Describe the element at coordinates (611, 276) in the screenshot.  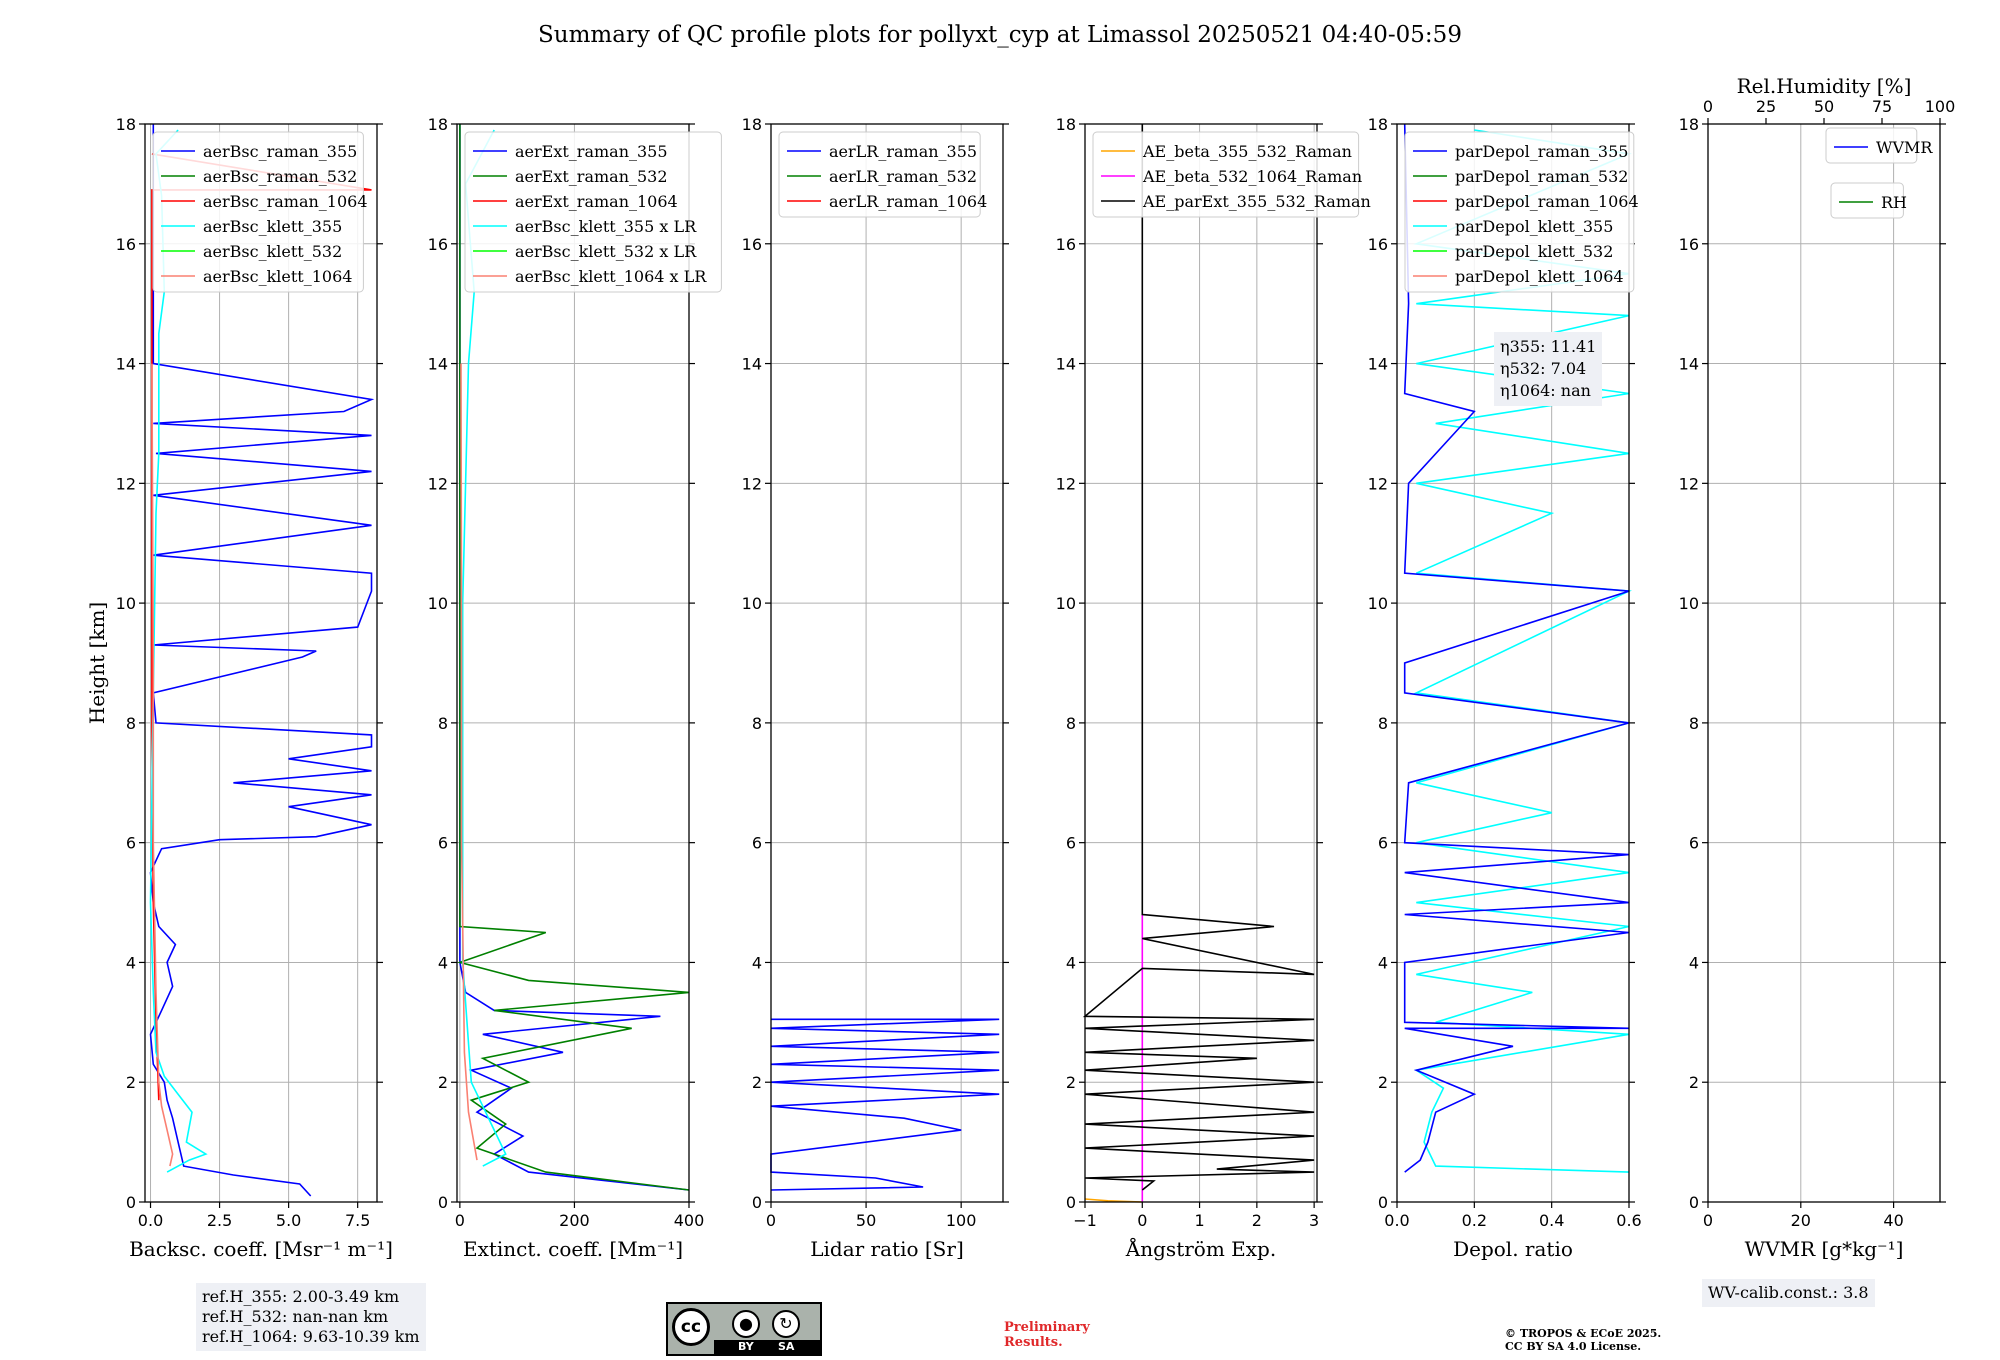
I see `legend-label: aerBsc_klett_1064 x LR` at that location.